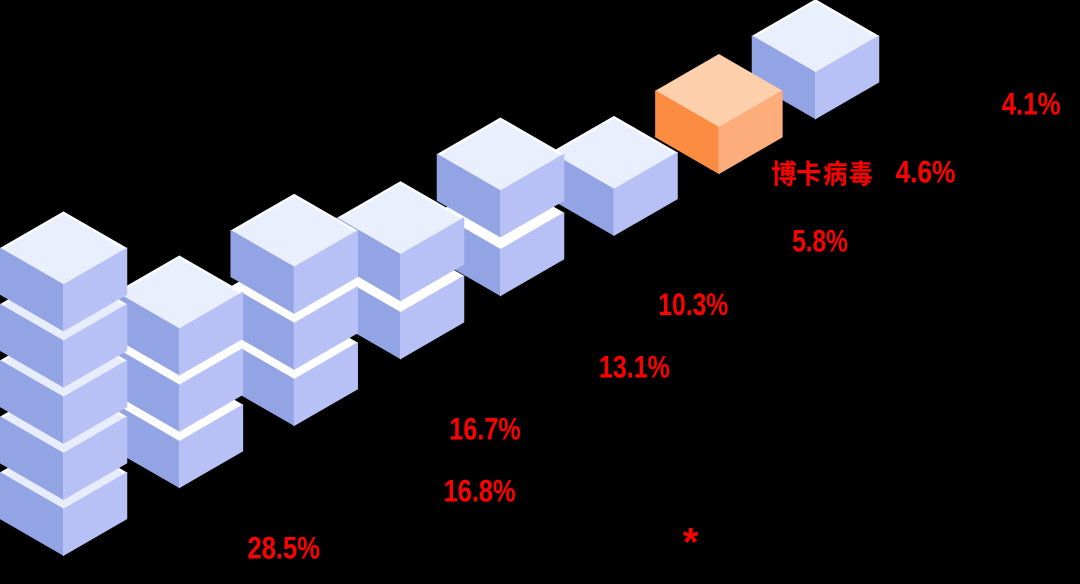  What do you see at coordinates (926, 171) in the screenshot?
I see `svg-text: 4.6%` at bounding box center [926, 171].